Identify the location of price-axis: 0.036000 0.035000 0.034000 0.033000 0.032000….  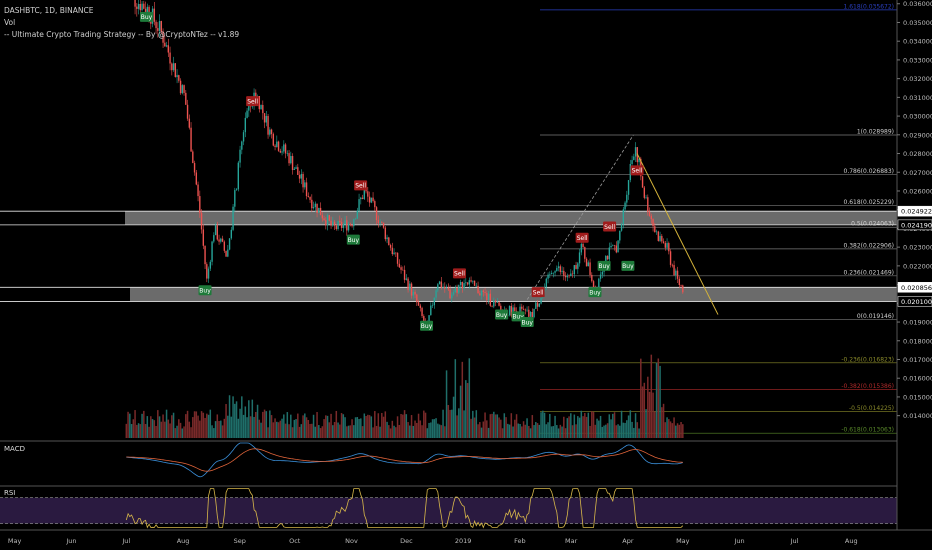
(914, 275).